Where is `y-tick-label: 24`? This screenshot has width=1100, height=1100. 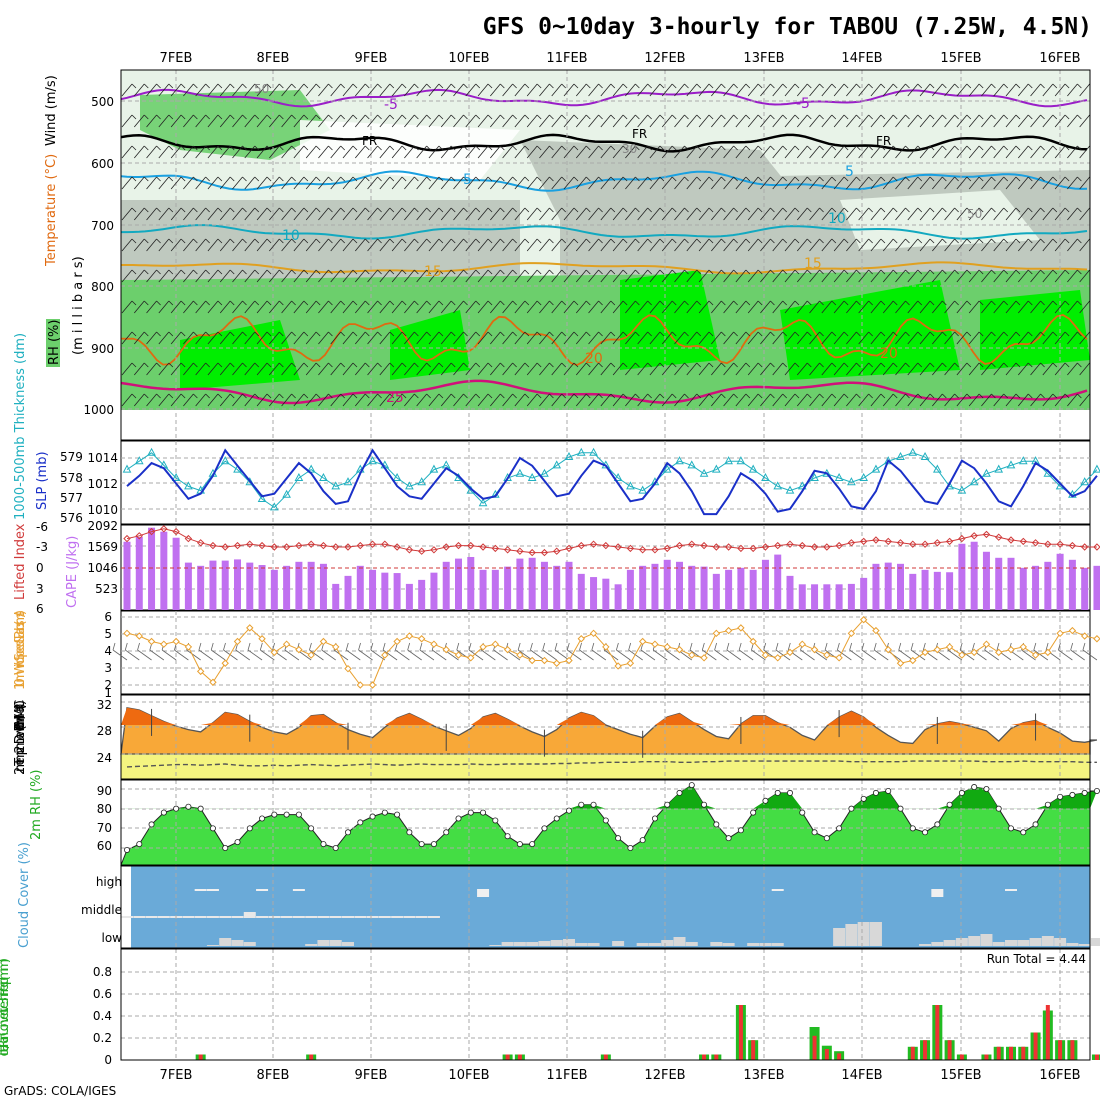 y-tick-label: 24 is located at coordinates (104, 758).